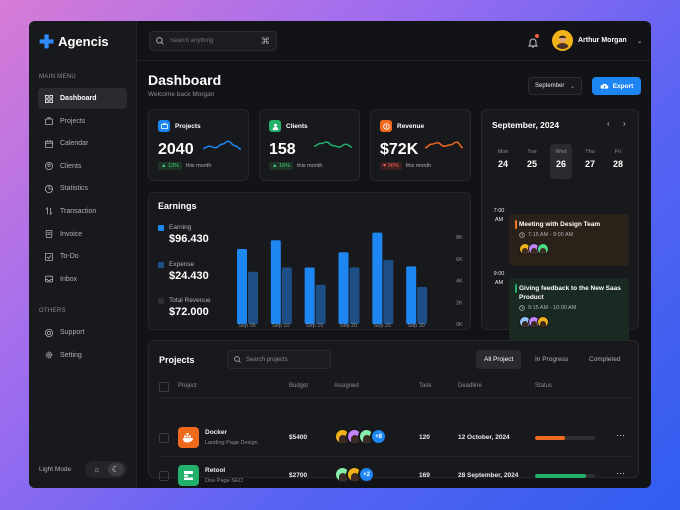 This screenshot has width=680, height=510. Describe the element at coordinates (470, 386) in the screenshot. I see `column-header-deadline: Deadline` at that location.